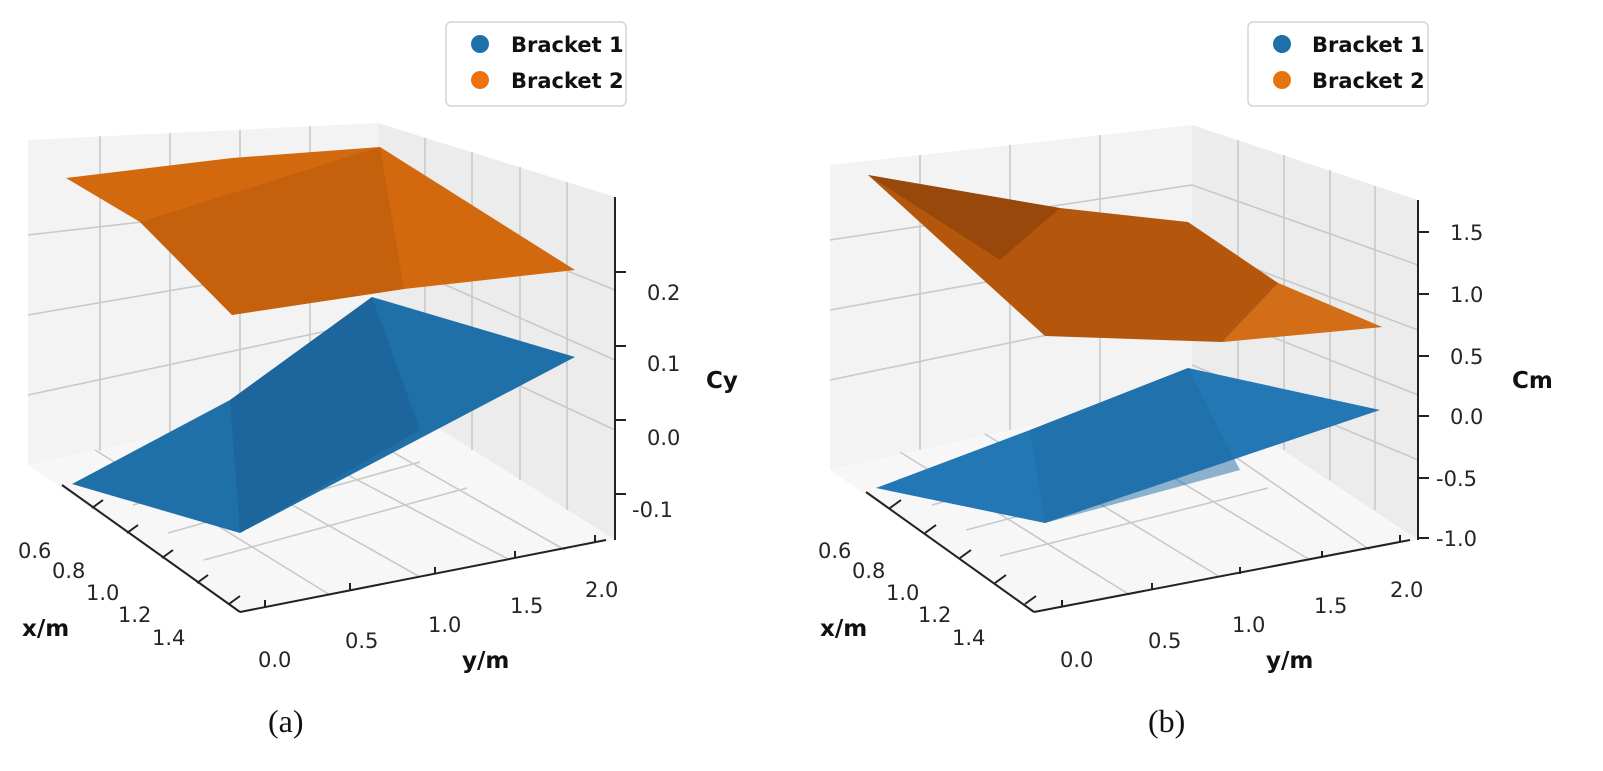 The image size is (1603, 771). I want to click on z-tick-label: 1.5, so click(1466, 233).